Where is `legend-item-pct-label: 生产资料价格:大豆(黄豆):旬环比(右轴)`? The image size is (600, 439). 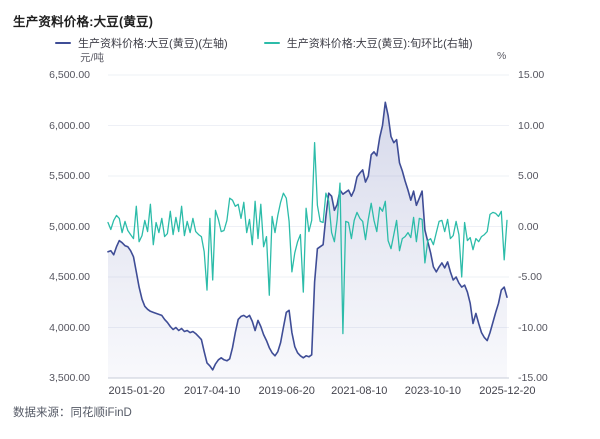 legend-item-pct-label: 生产资料价格:大豆(黄豆):旬环比(右轴) is located at coordinates (379, 44).